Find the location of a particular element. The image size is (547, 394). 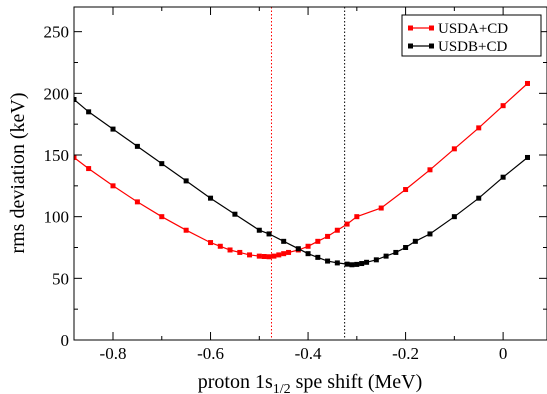

legend-label-usdb: USDB+CD is located at coordinates (472, 47).